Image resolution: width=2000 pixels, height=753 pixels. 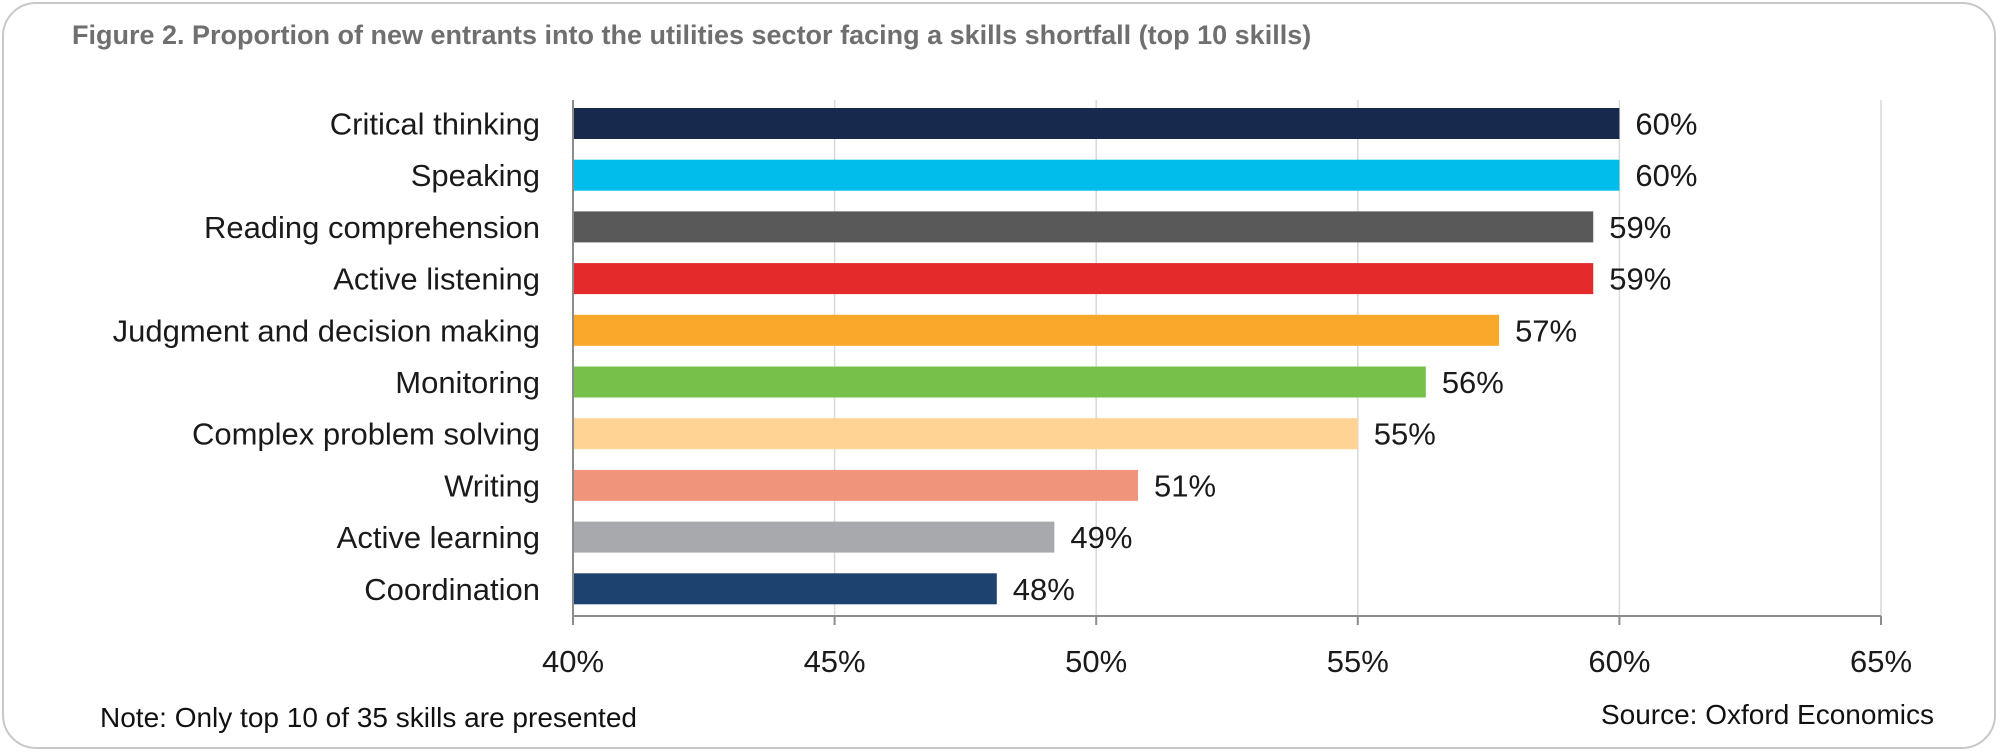 What do you see at coordinates (1881, 661) in the screenshot?
I see `x-tick-label: 65%` at bounding box center [1881, 661].